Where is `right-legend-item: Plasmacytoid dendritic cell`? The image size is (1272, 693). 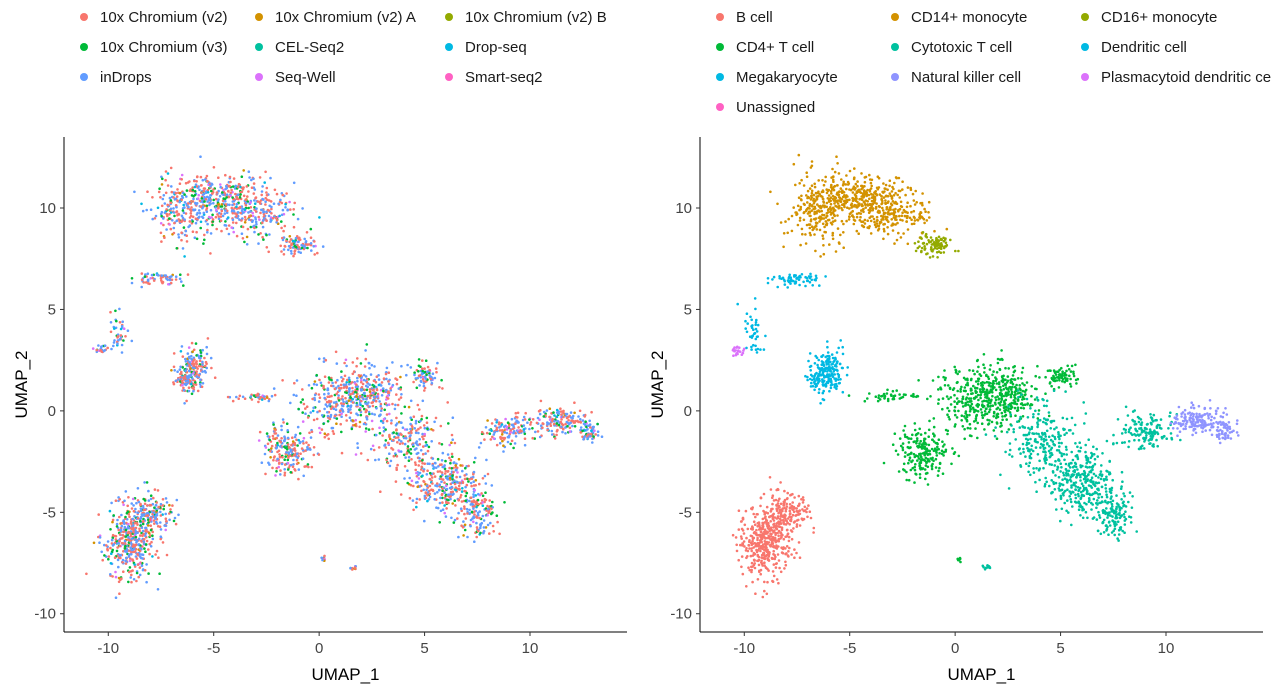
right-legend-item: Plasmacytoid dendritic cell is located at coordinates (1176, 78).